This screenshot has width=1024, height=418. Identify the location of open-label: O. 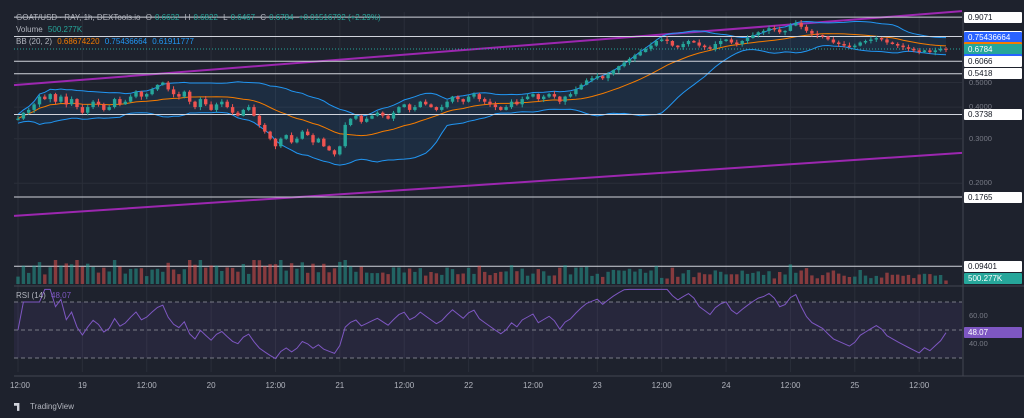
(148, 17).